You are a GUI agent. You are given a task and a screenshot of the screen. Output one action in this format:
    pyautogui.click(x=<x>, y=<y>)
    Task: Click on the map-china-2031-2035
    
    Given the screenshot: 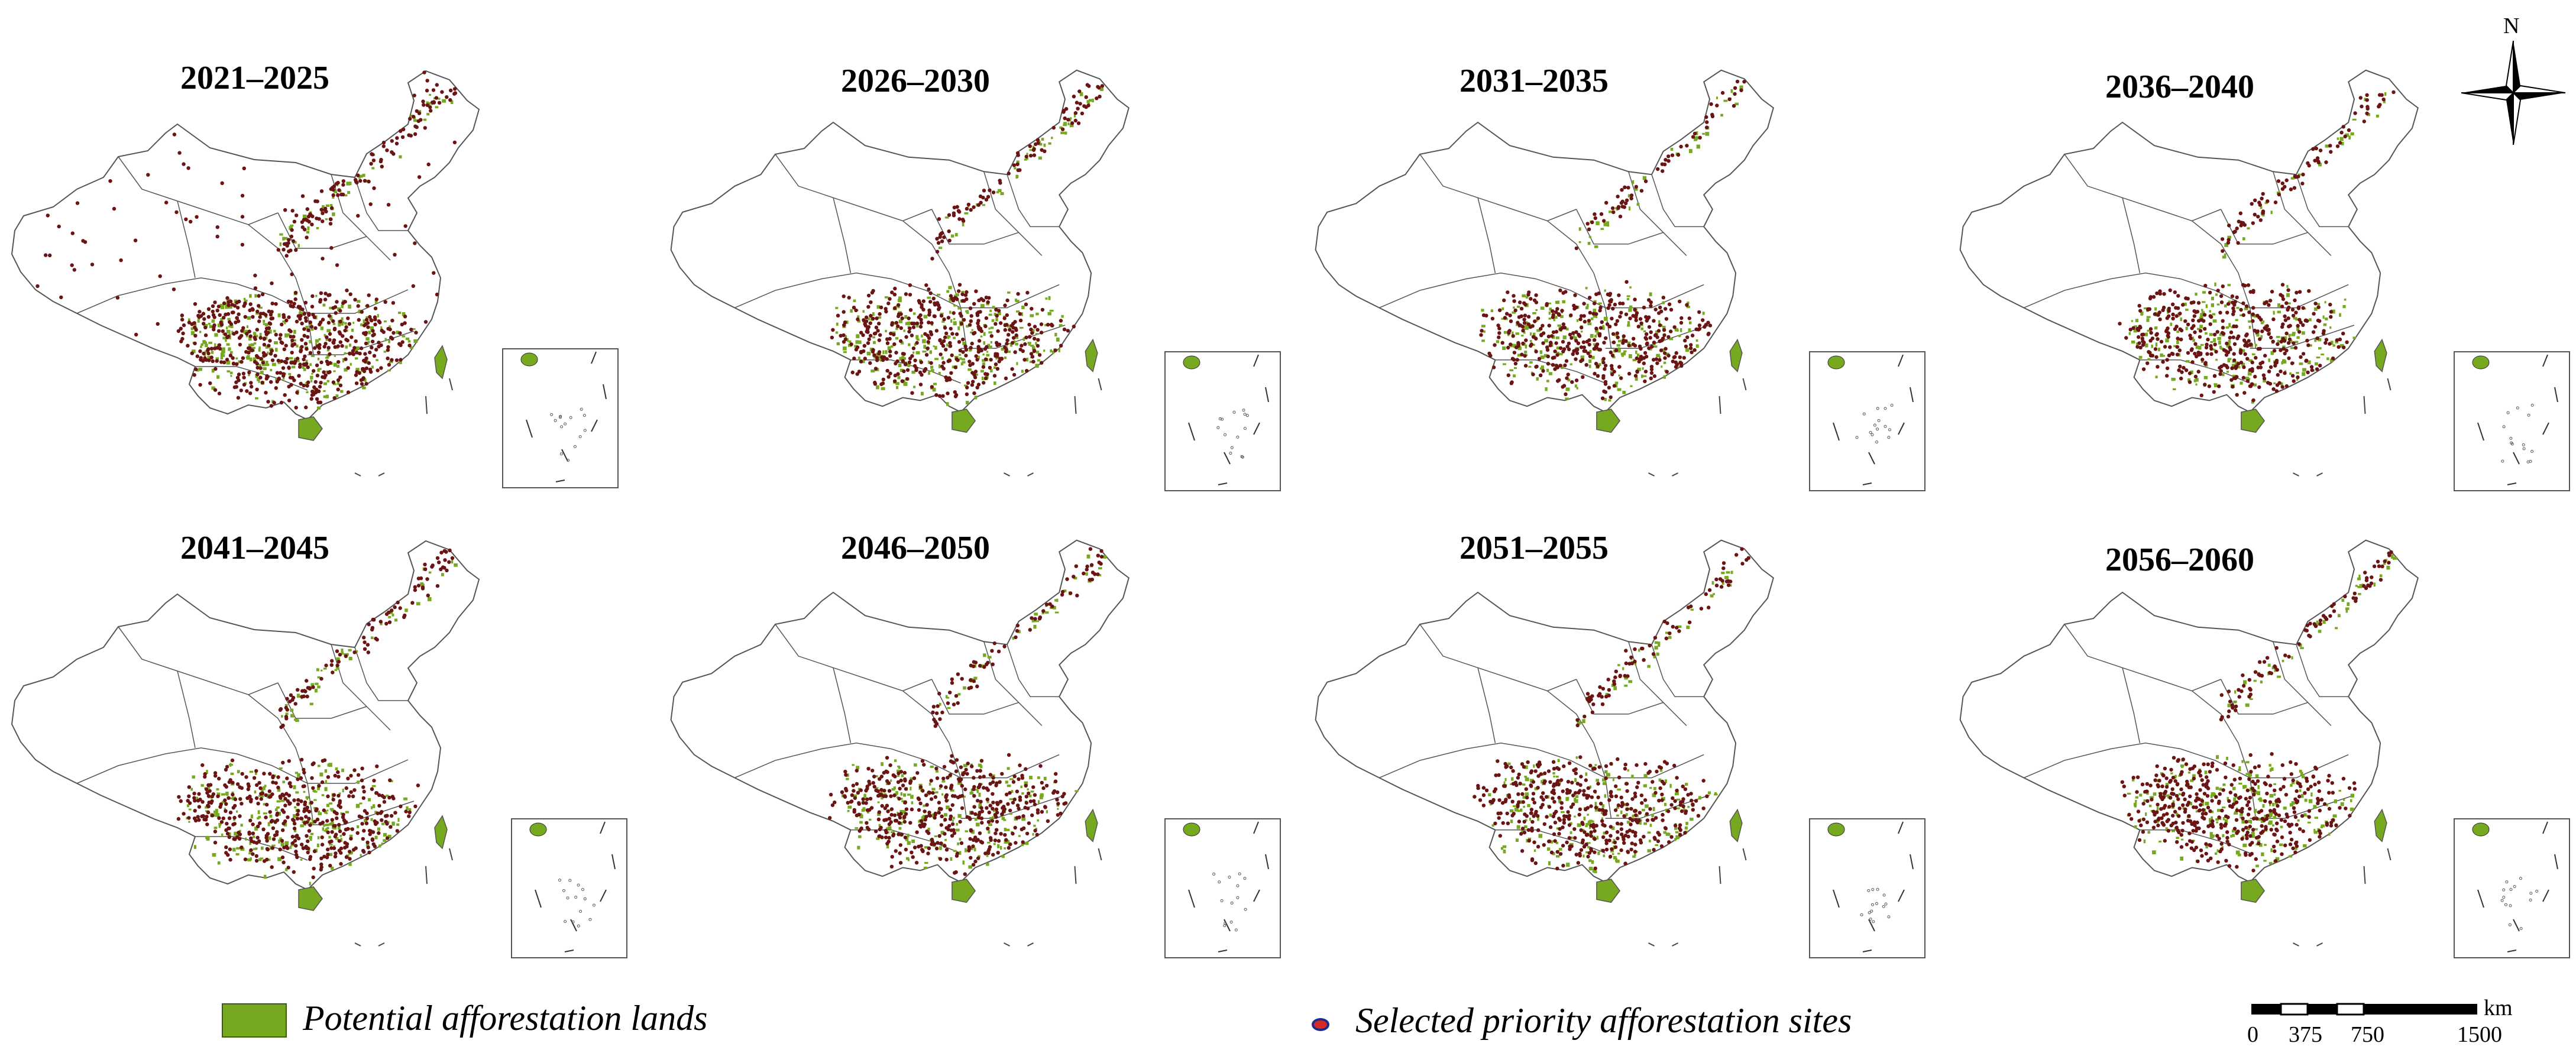 What is the action you would take?
    pyautogui.click(x=1620, y=280)
    